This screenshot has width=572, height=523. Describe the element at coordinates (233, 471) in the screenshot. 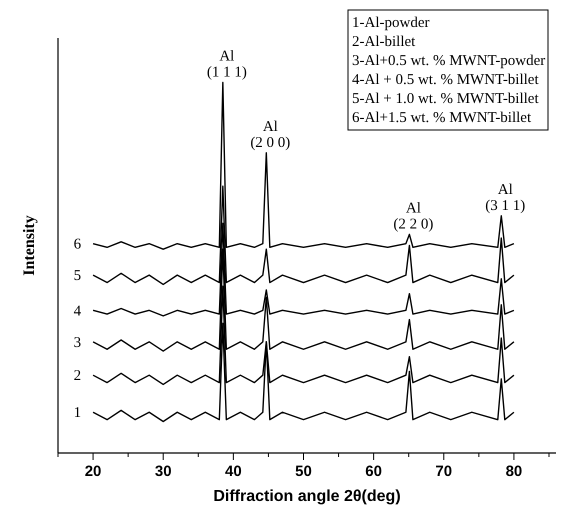

I see `x-tick-label: 40` at that location.